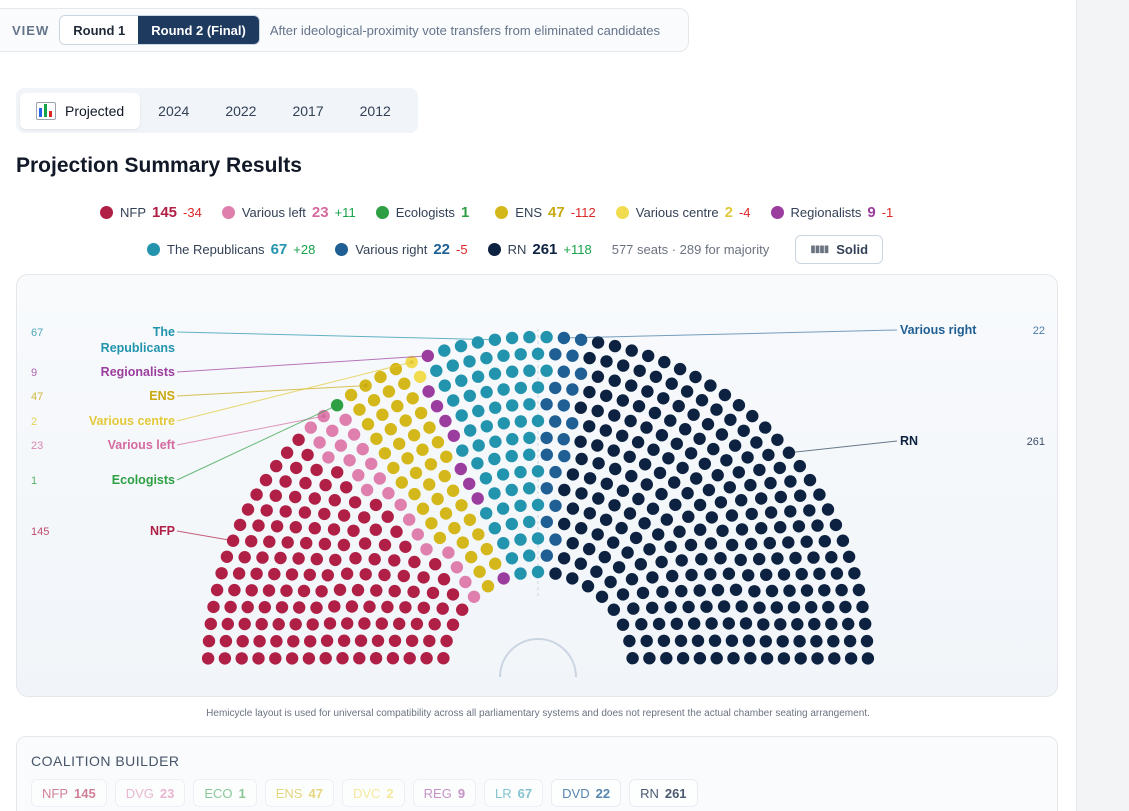 The width and height of the screenshot is (1129, 811). I want to click on tab-2017: 2017, so click(308, 110).